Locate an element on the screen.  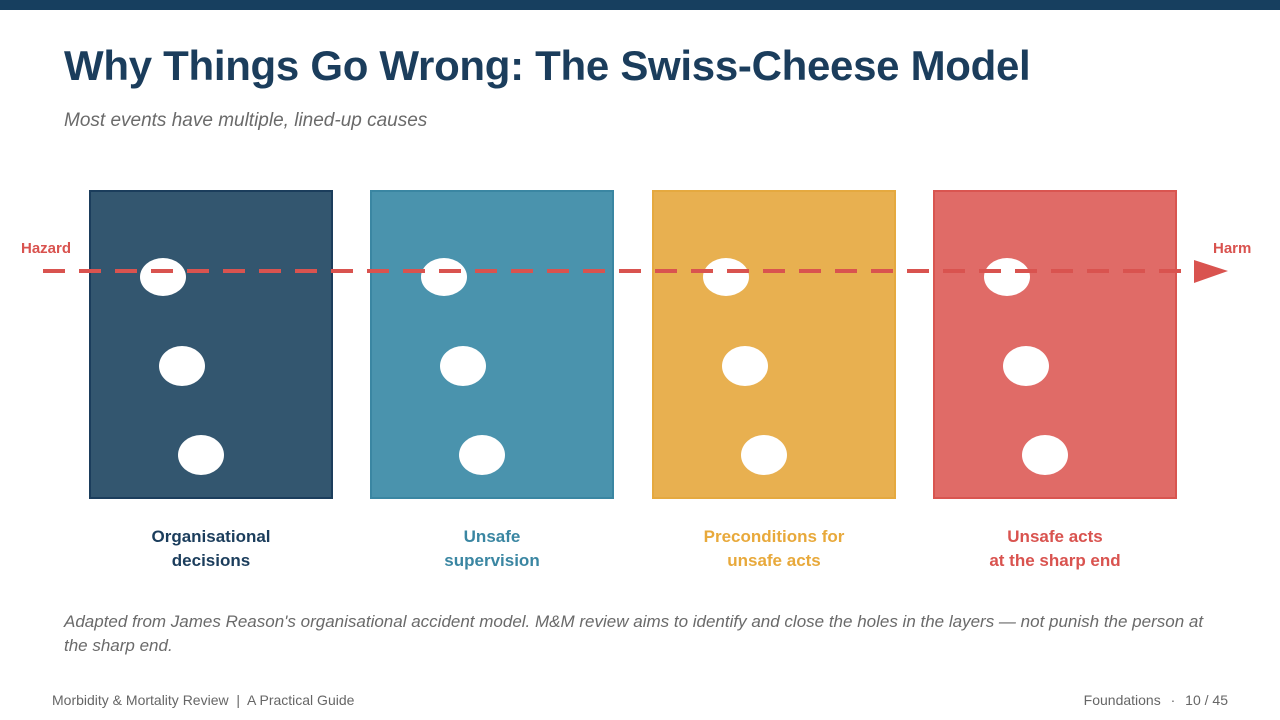
label-unsafe-acts: Unsafe acts at the sharp end is located at coordinates (1055, 549).